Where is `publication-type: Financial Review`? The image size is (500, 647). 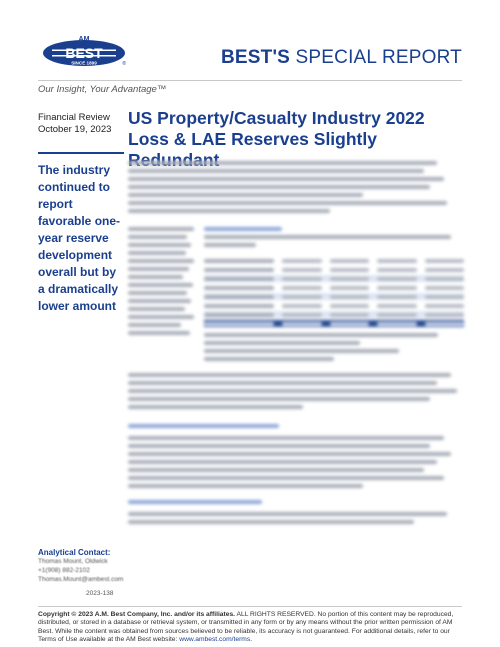 publication-type: Financial Review is located at coordinates (74, 117).